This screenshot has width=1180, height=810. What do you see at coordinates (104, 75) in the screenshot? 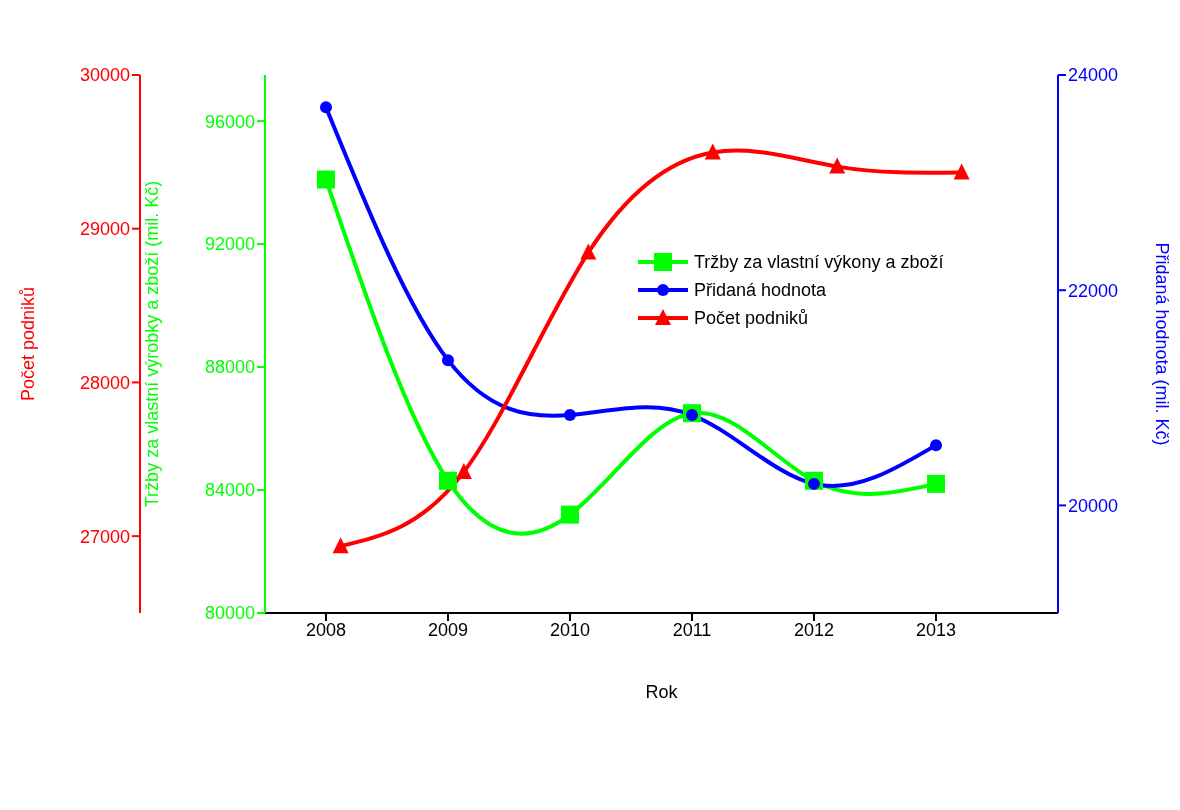
I see `y3-tick-label: 30000` at bounding box center [104, 75].